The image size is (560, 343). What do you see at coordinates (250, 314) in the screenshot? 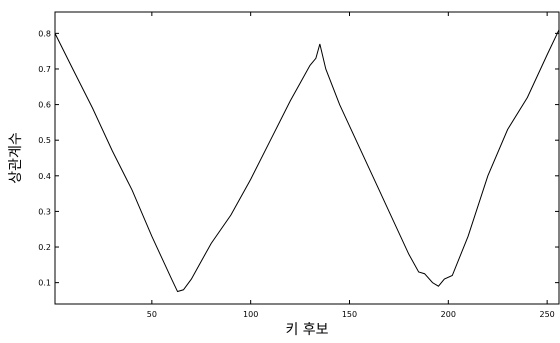
I see `x-tick-label: 100` at bounding box center [250, 314].